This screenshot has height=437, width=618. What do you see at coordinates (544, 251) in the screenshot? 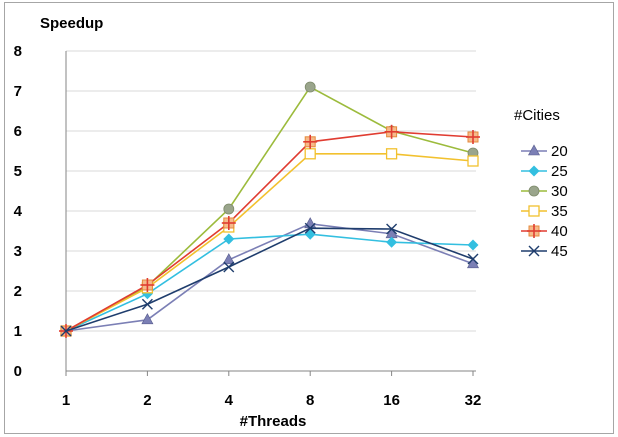
I see `legend-item: 45` at bounding box center [544, 251].